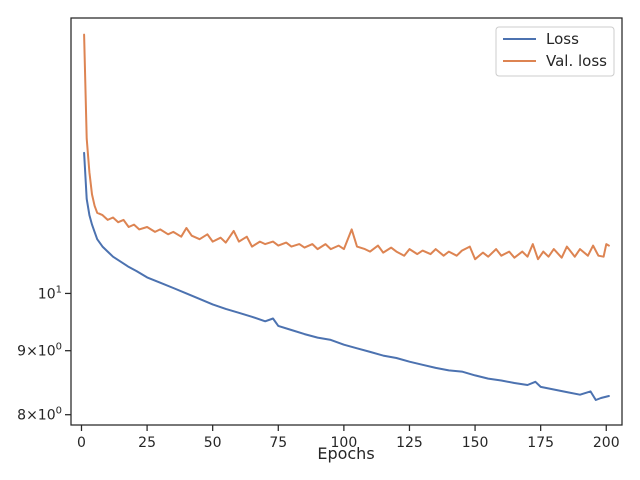 This screenshot has width=640, height=480. What do you see at coordinates (345, 453) in the screenshot?
I see `x-axis-label: Epochs` at bounding box center [345, 453].